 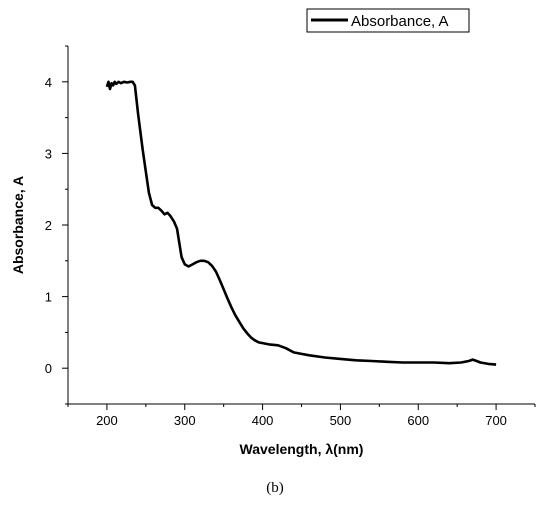 What do you see at coordinates (301, 416) in the screenshot?
I see `x-ticks: 200 300 400 500 600 700` at bounding box center [301, 416].